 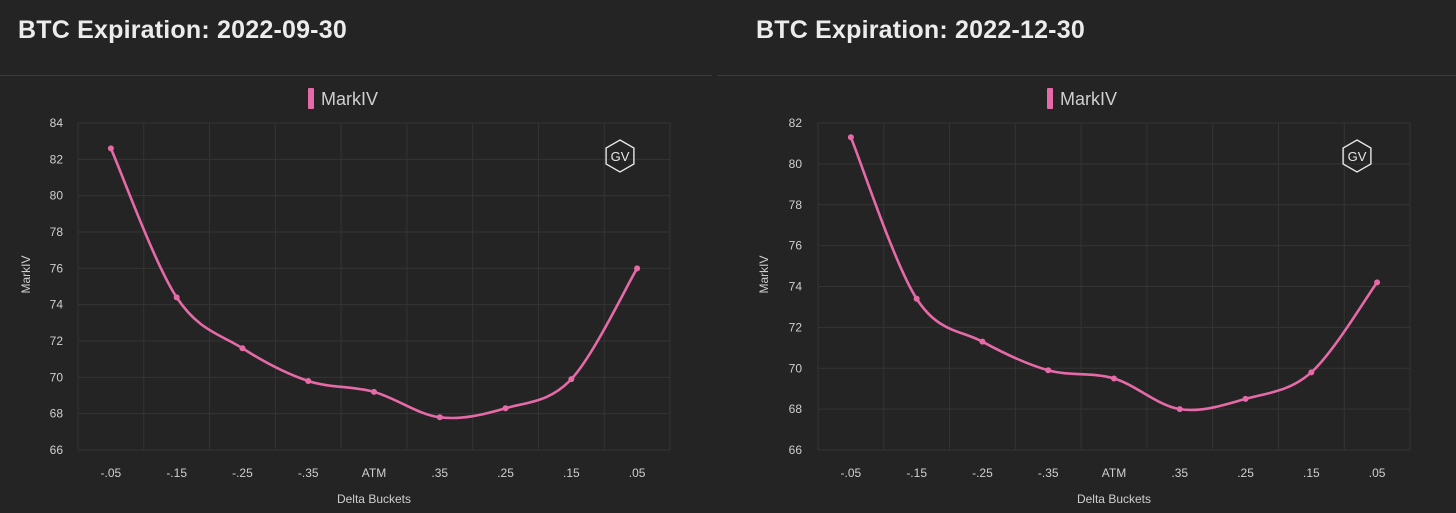 I want to click on chart-title: BTC Expiration: 2022-09-30, so click(x=182, y=30).